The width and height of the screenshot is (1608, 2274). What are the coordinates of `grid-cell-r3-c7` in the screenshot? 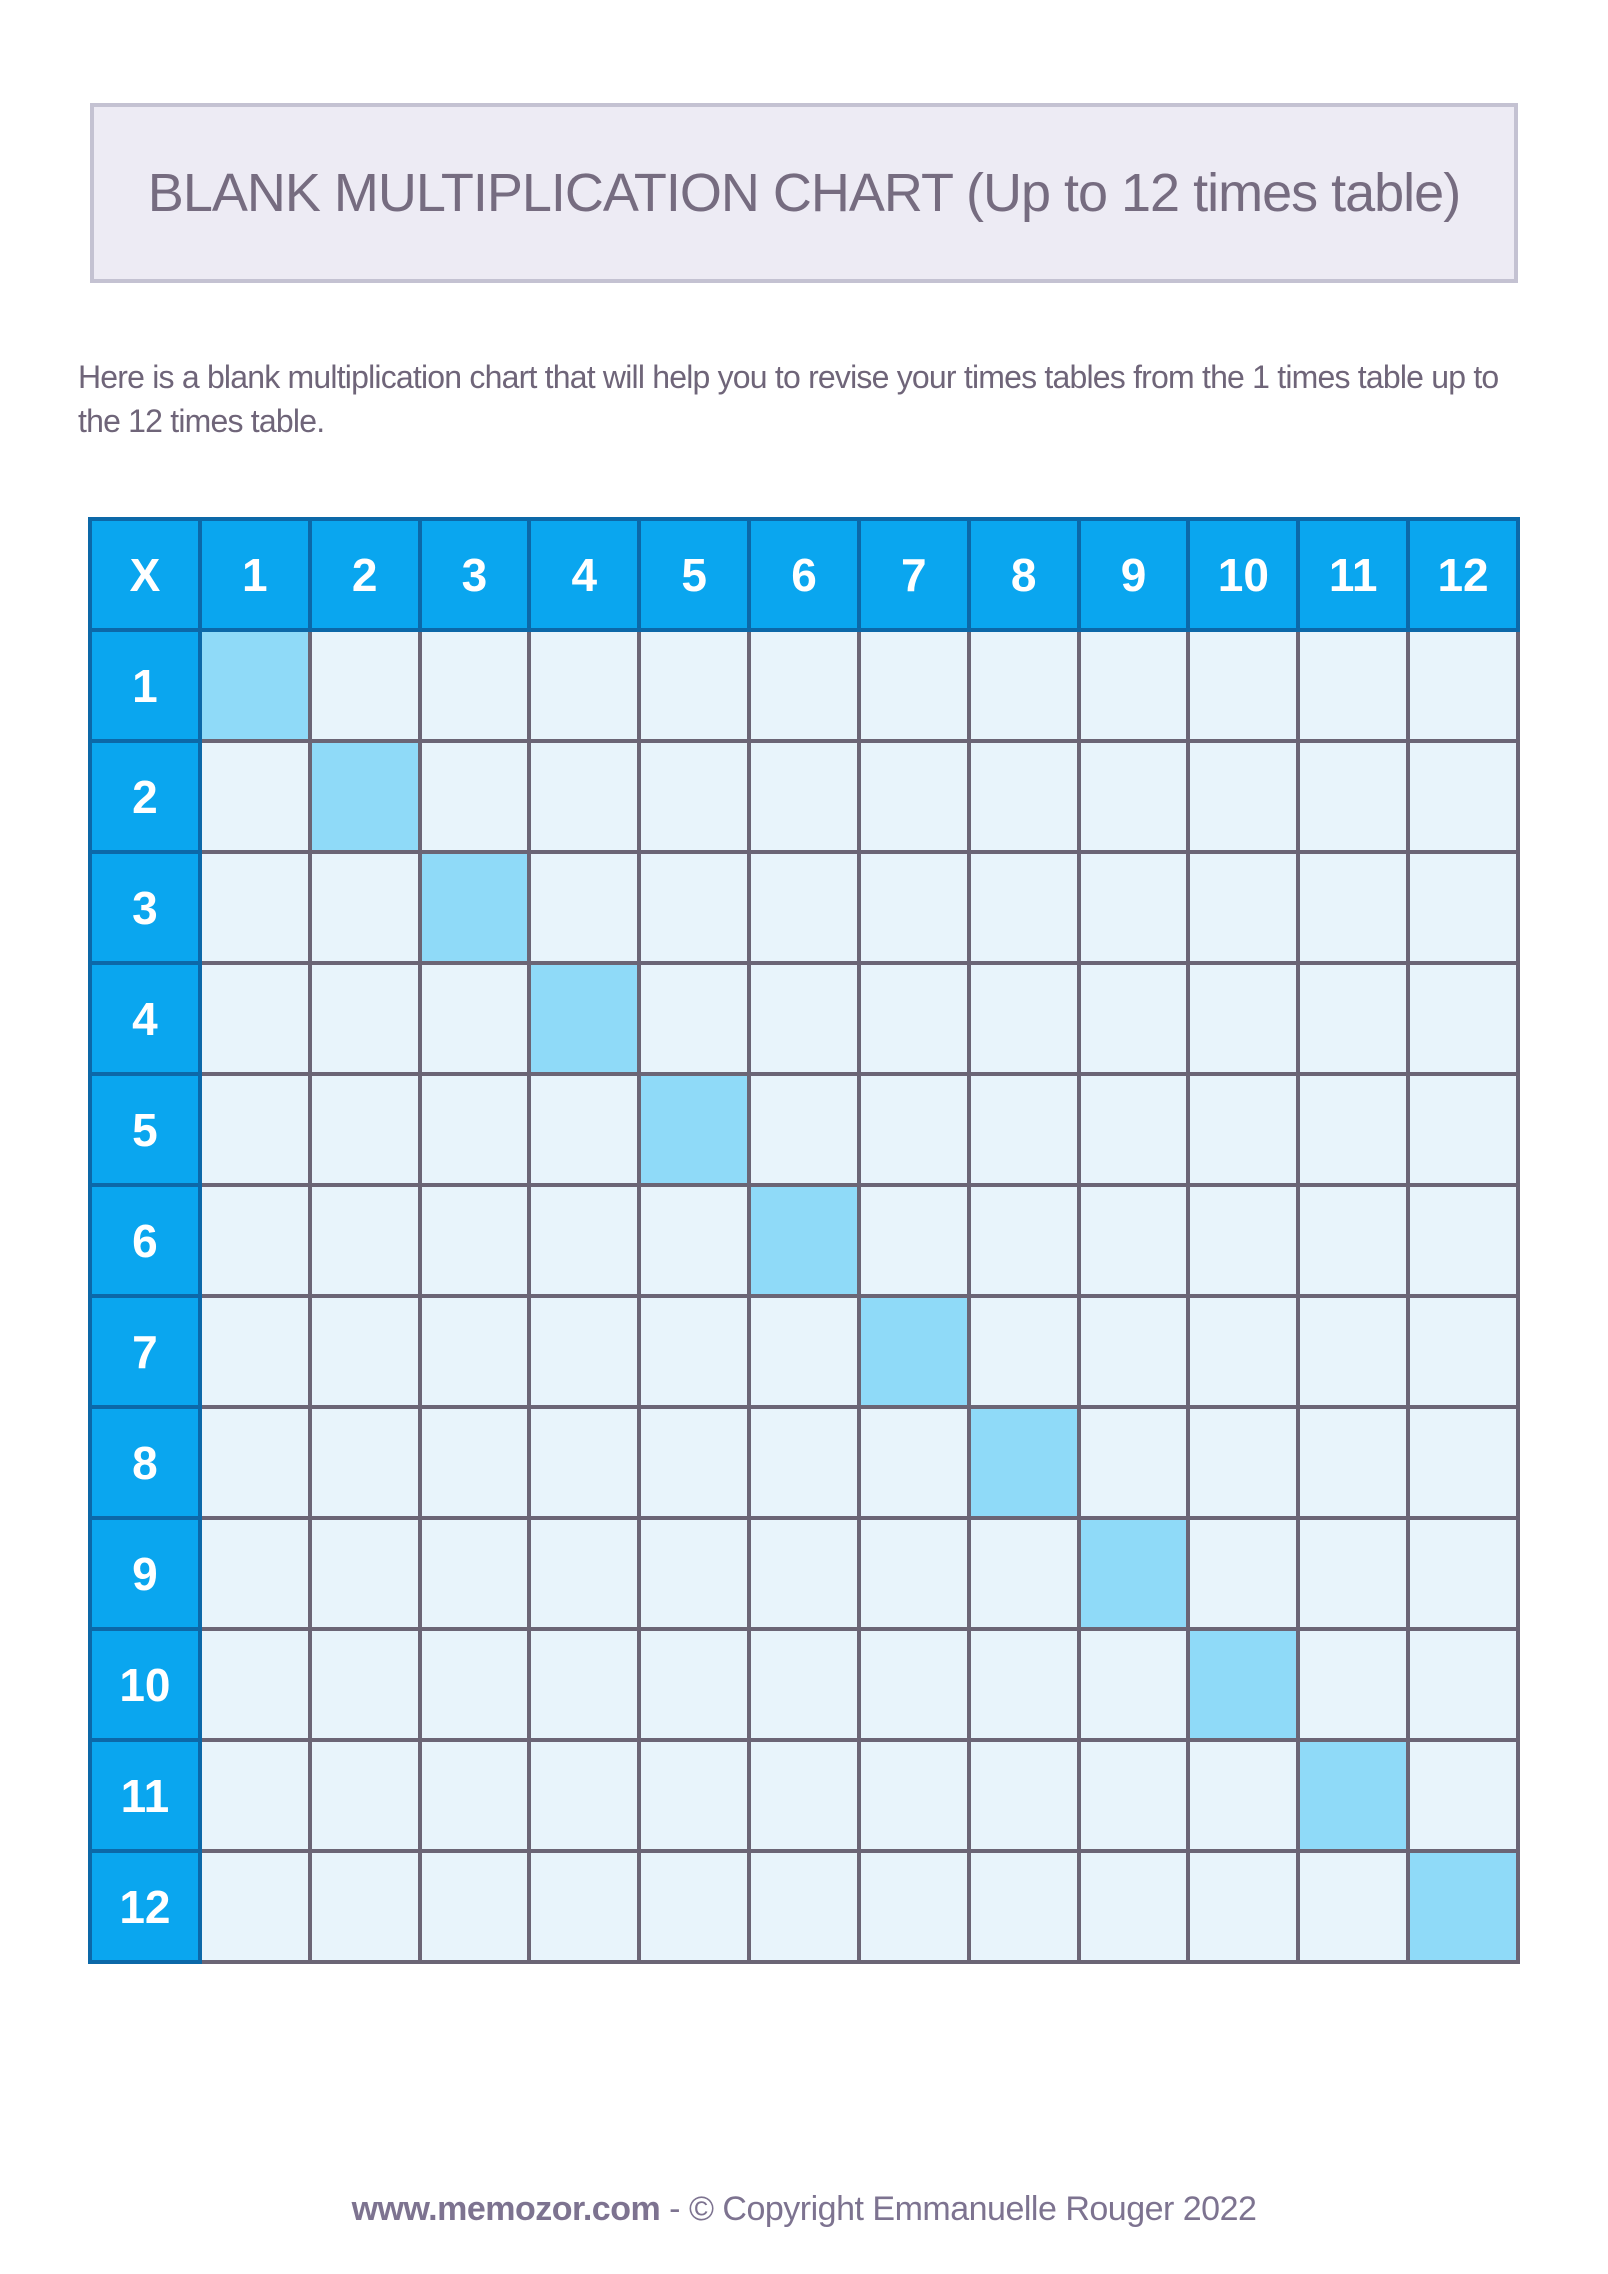 It's located at (913, 908).